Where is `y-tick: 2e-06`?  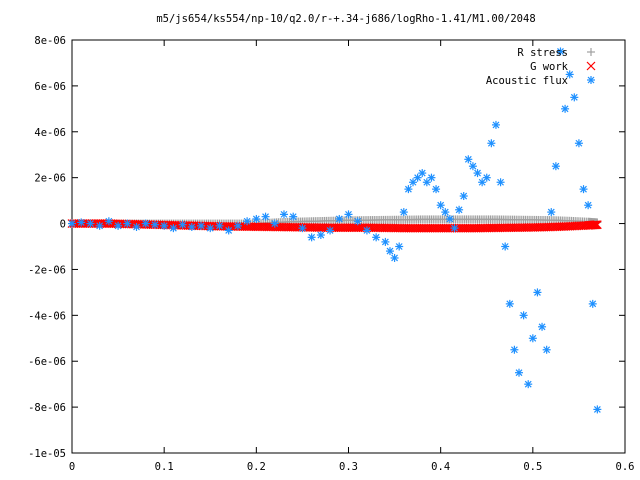 y-tick: 2e-06 is located at coordinates (329, 179).